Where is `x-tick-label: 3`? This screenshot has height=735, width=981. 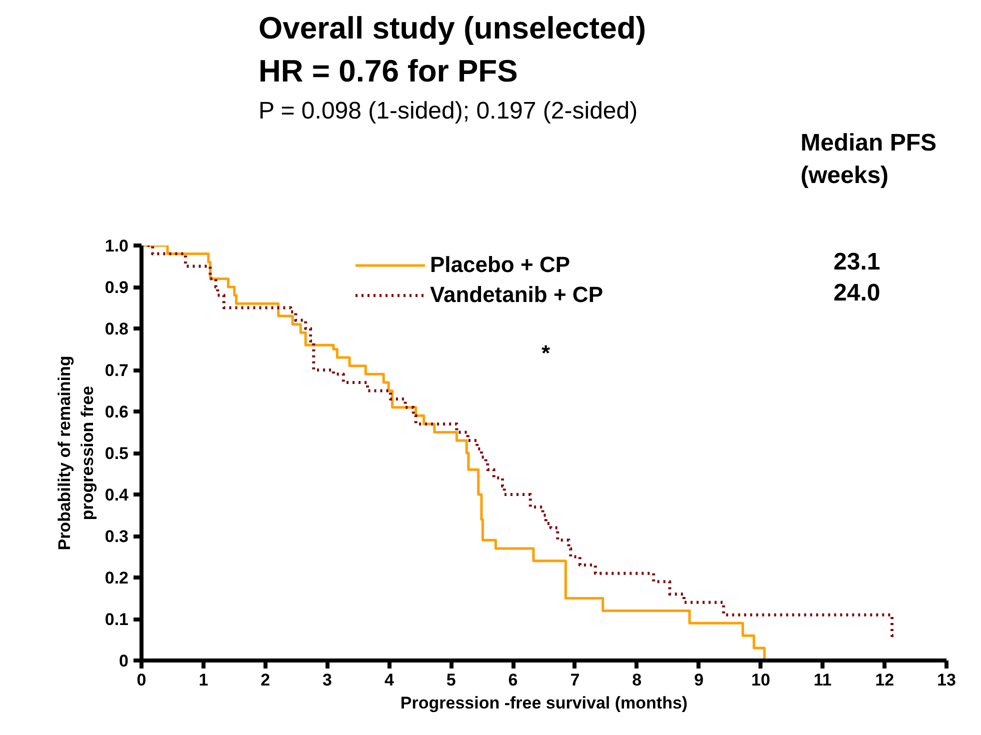
x-tick-label: 3 is located at coordinates (327, 680).